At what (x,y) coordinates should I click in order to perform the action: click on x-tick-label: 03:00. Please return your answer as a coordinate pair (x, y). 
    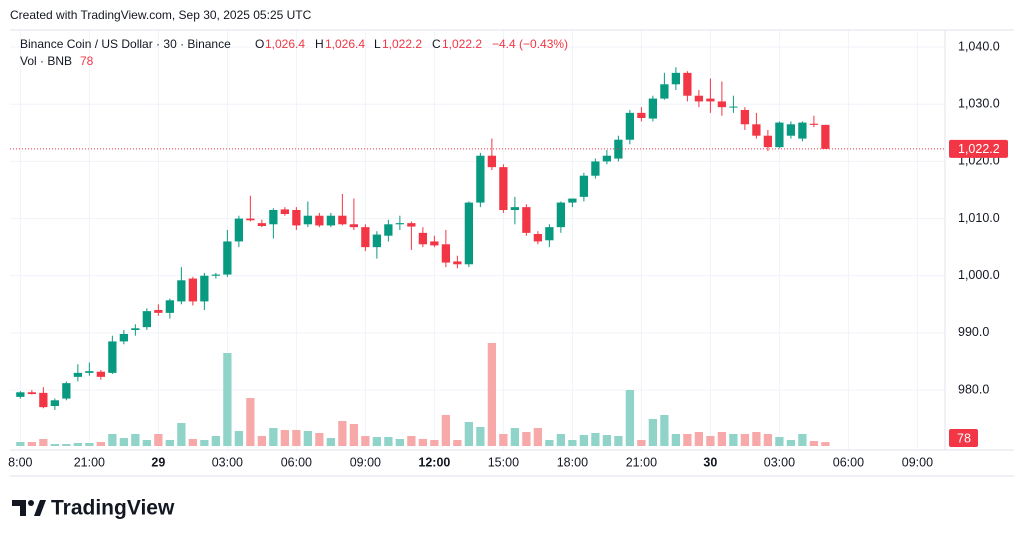
    Looking at the image, I should click on (779, 462).